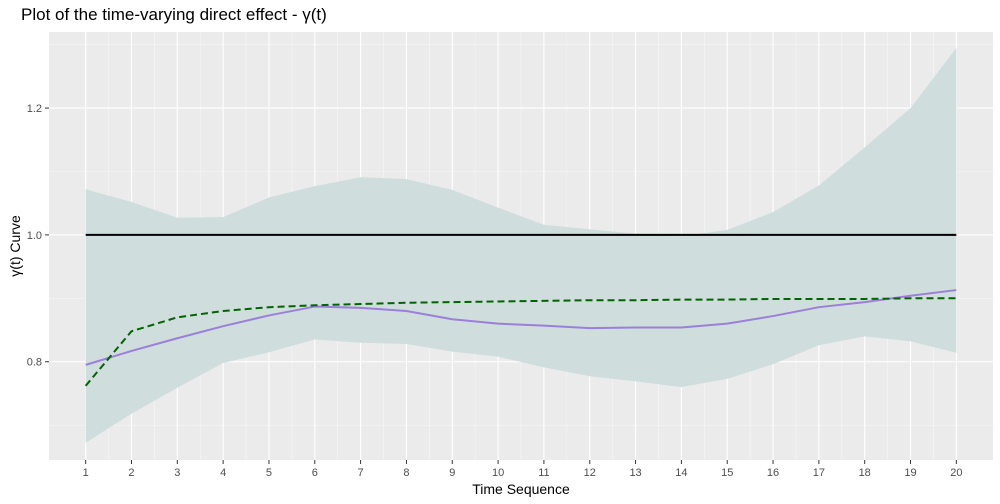 This screenshot has width=1000, height=504. What do you see at coordinates (177, 473) in the screenshot?
I see `x-tick-label: 3` at bounding box center [177, 473].